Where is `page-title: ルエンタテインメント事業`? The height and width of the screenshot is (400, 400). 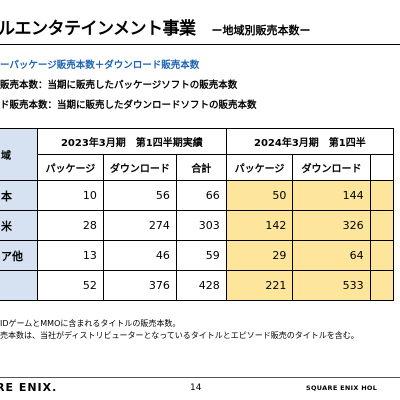
page-title: ルエンタテインメント事業 is located at coordinates (98, 29).